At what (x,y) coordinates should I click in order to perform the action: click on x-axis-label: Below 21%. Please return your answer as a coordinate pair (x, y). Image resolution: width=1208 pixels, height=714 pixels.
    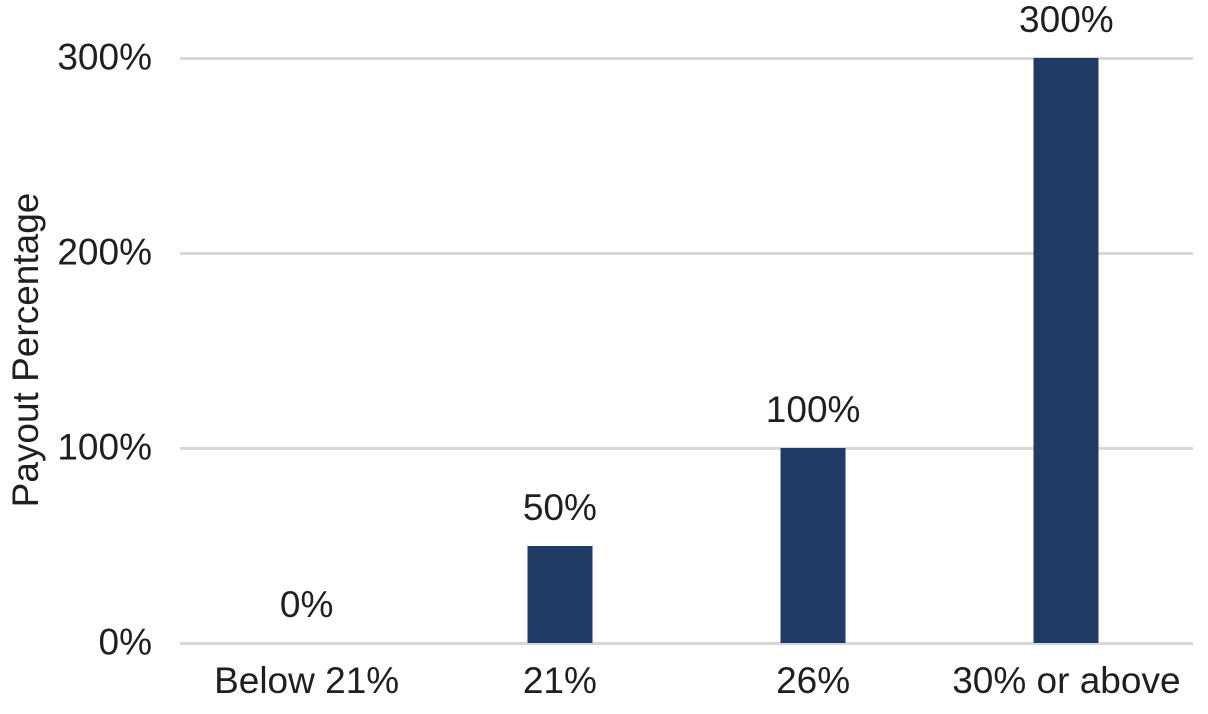
    Looking at the image, I should click on (307, 680).